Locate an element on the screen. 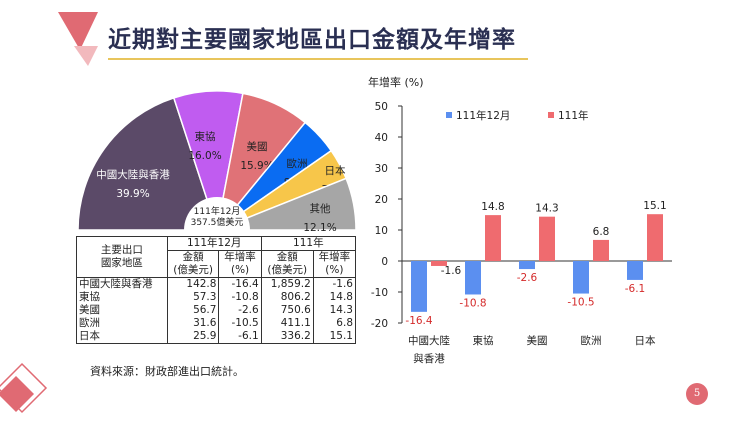 Image resolution: width=750 pixels, height=422 pixels. bar-data-label: -2.6 is located at coordinates (527, 278).